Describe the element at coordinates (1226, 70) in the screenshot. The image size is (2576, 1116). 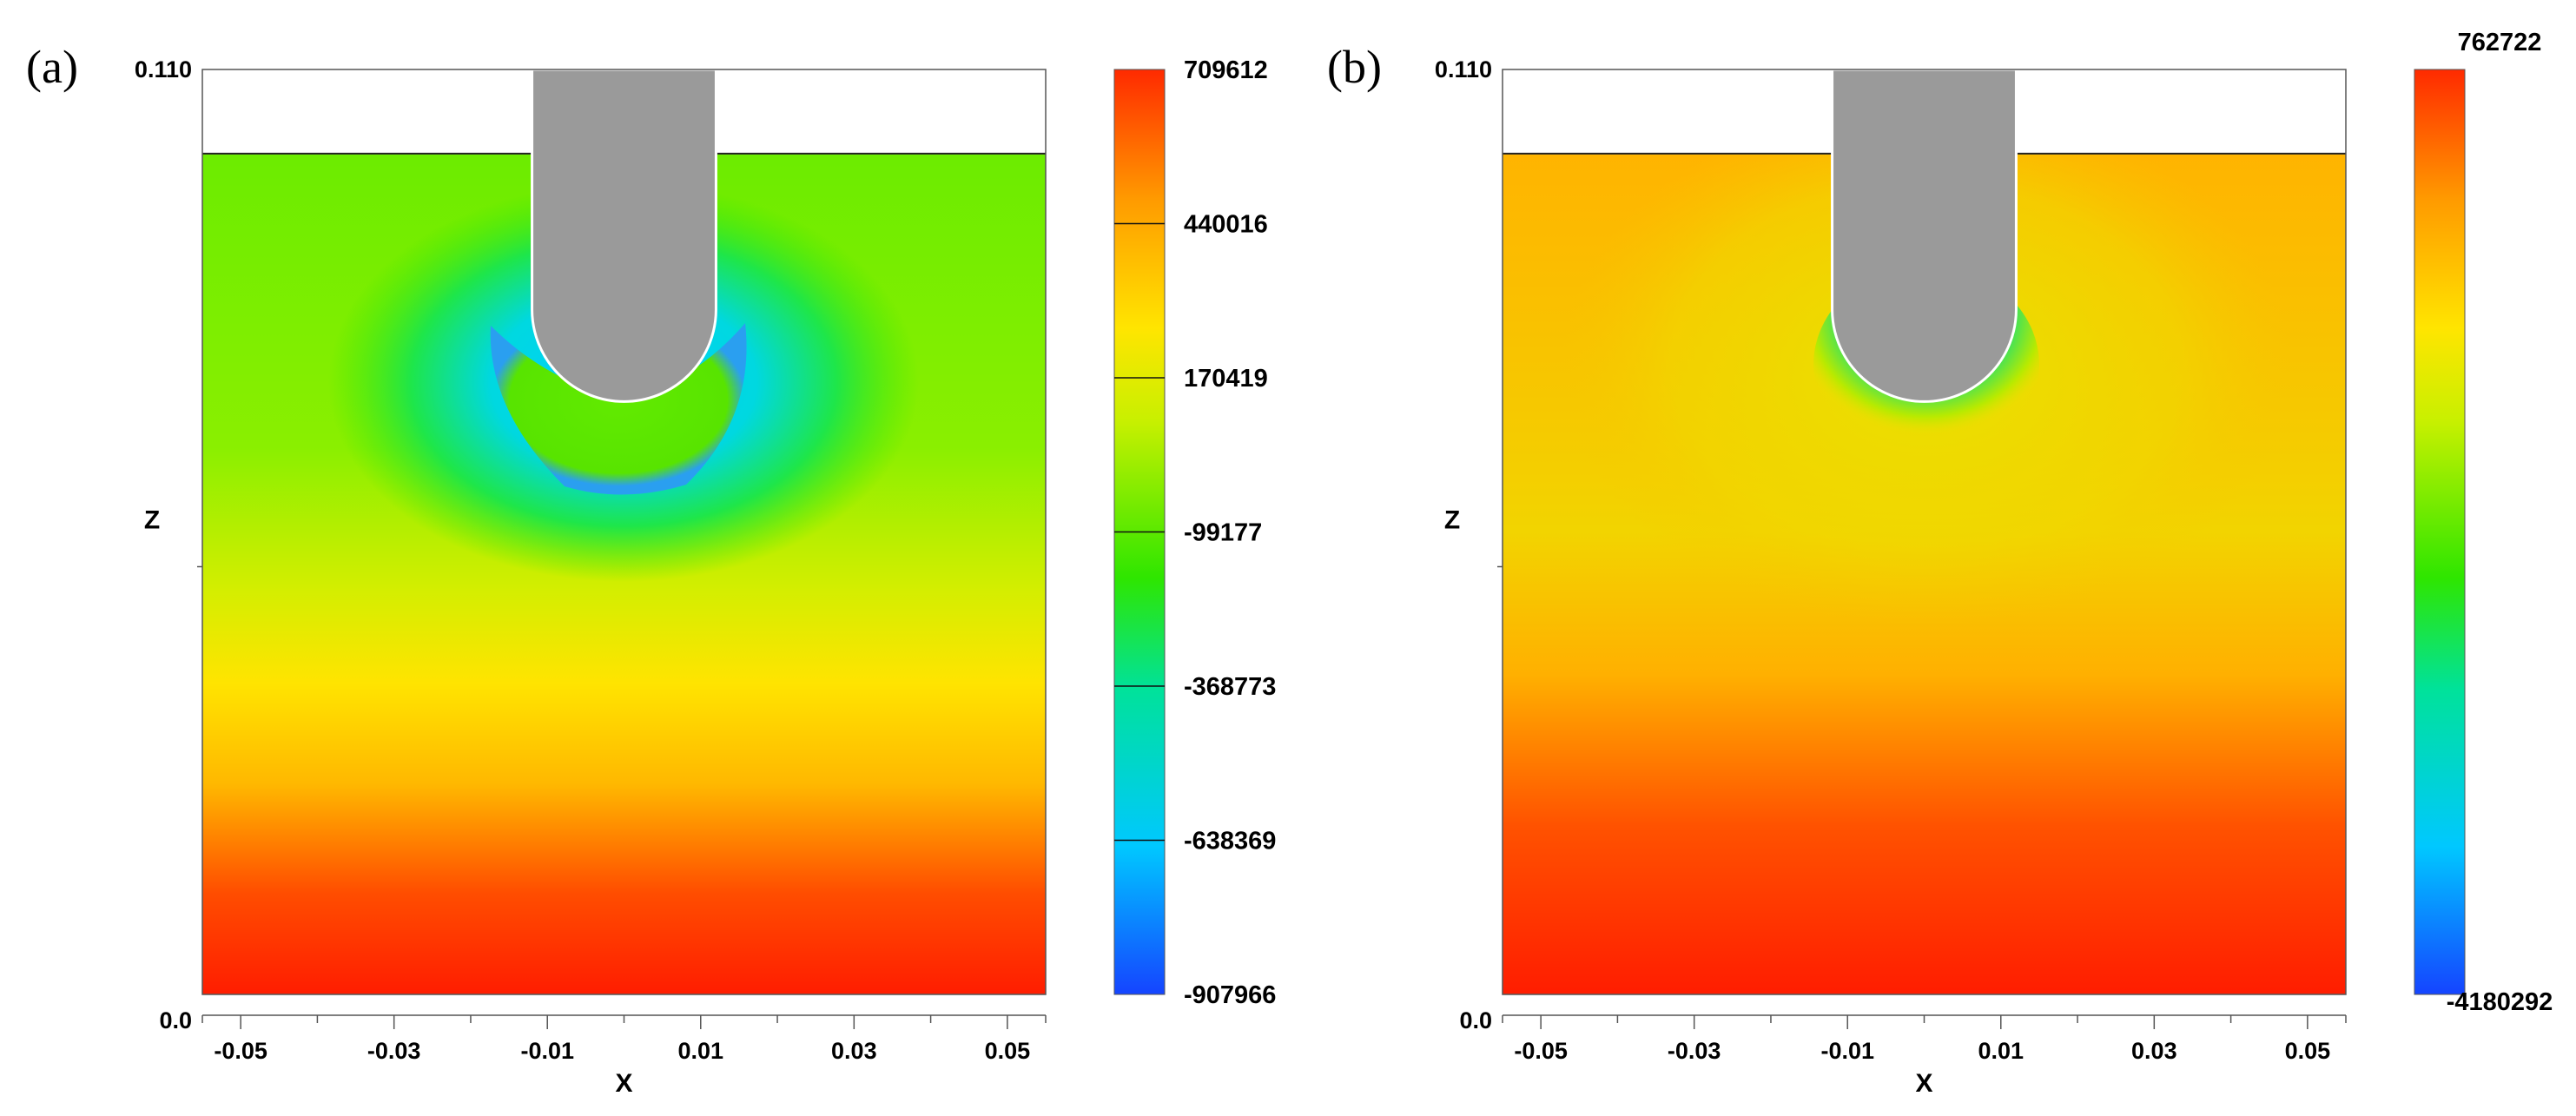
I see `colorbar-label: 709612` at that location.